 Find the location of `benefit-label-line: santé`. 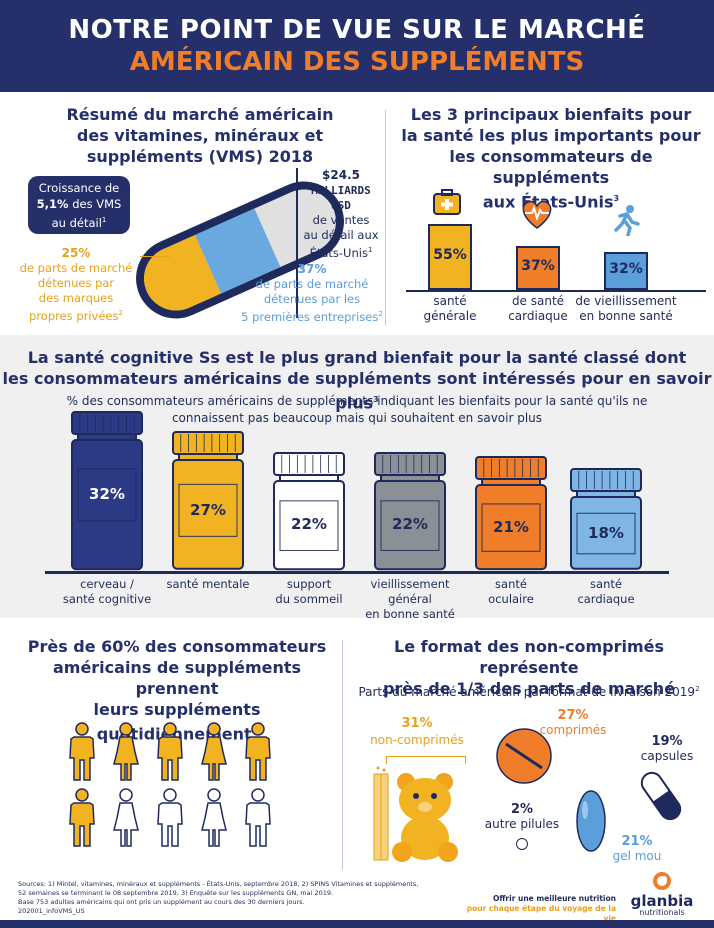

benefit-label-line: santé is located at coordinates (450, 301).